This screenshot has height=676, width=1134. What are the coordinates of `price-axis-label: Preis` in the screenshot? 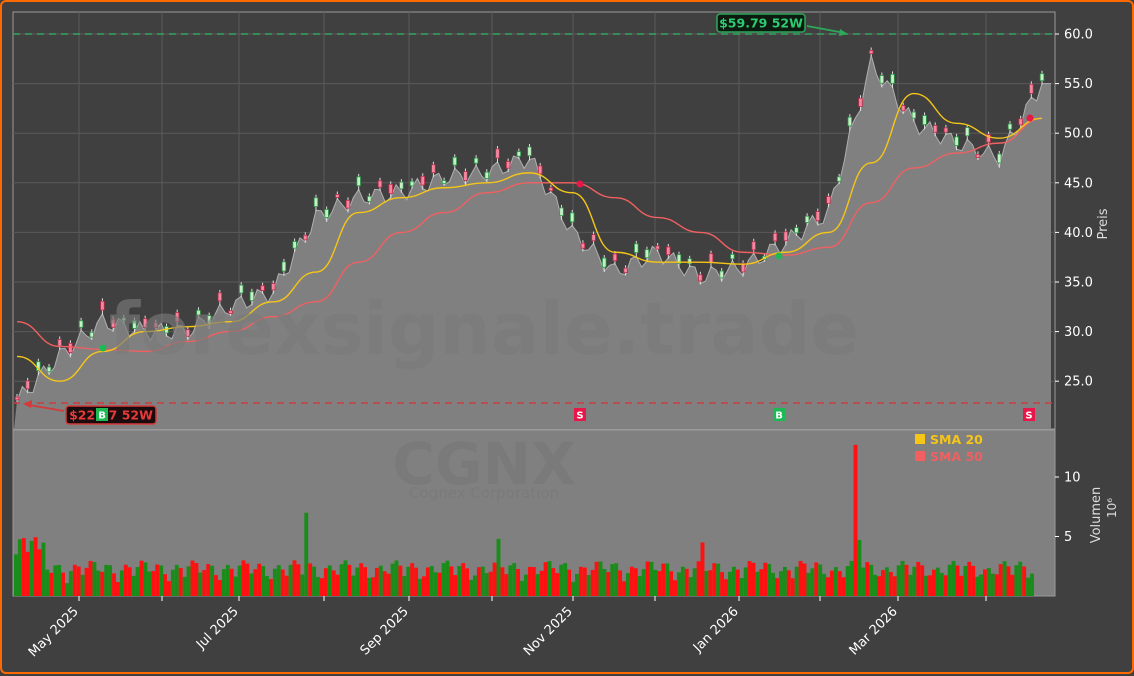 It's located at (1103, 223).